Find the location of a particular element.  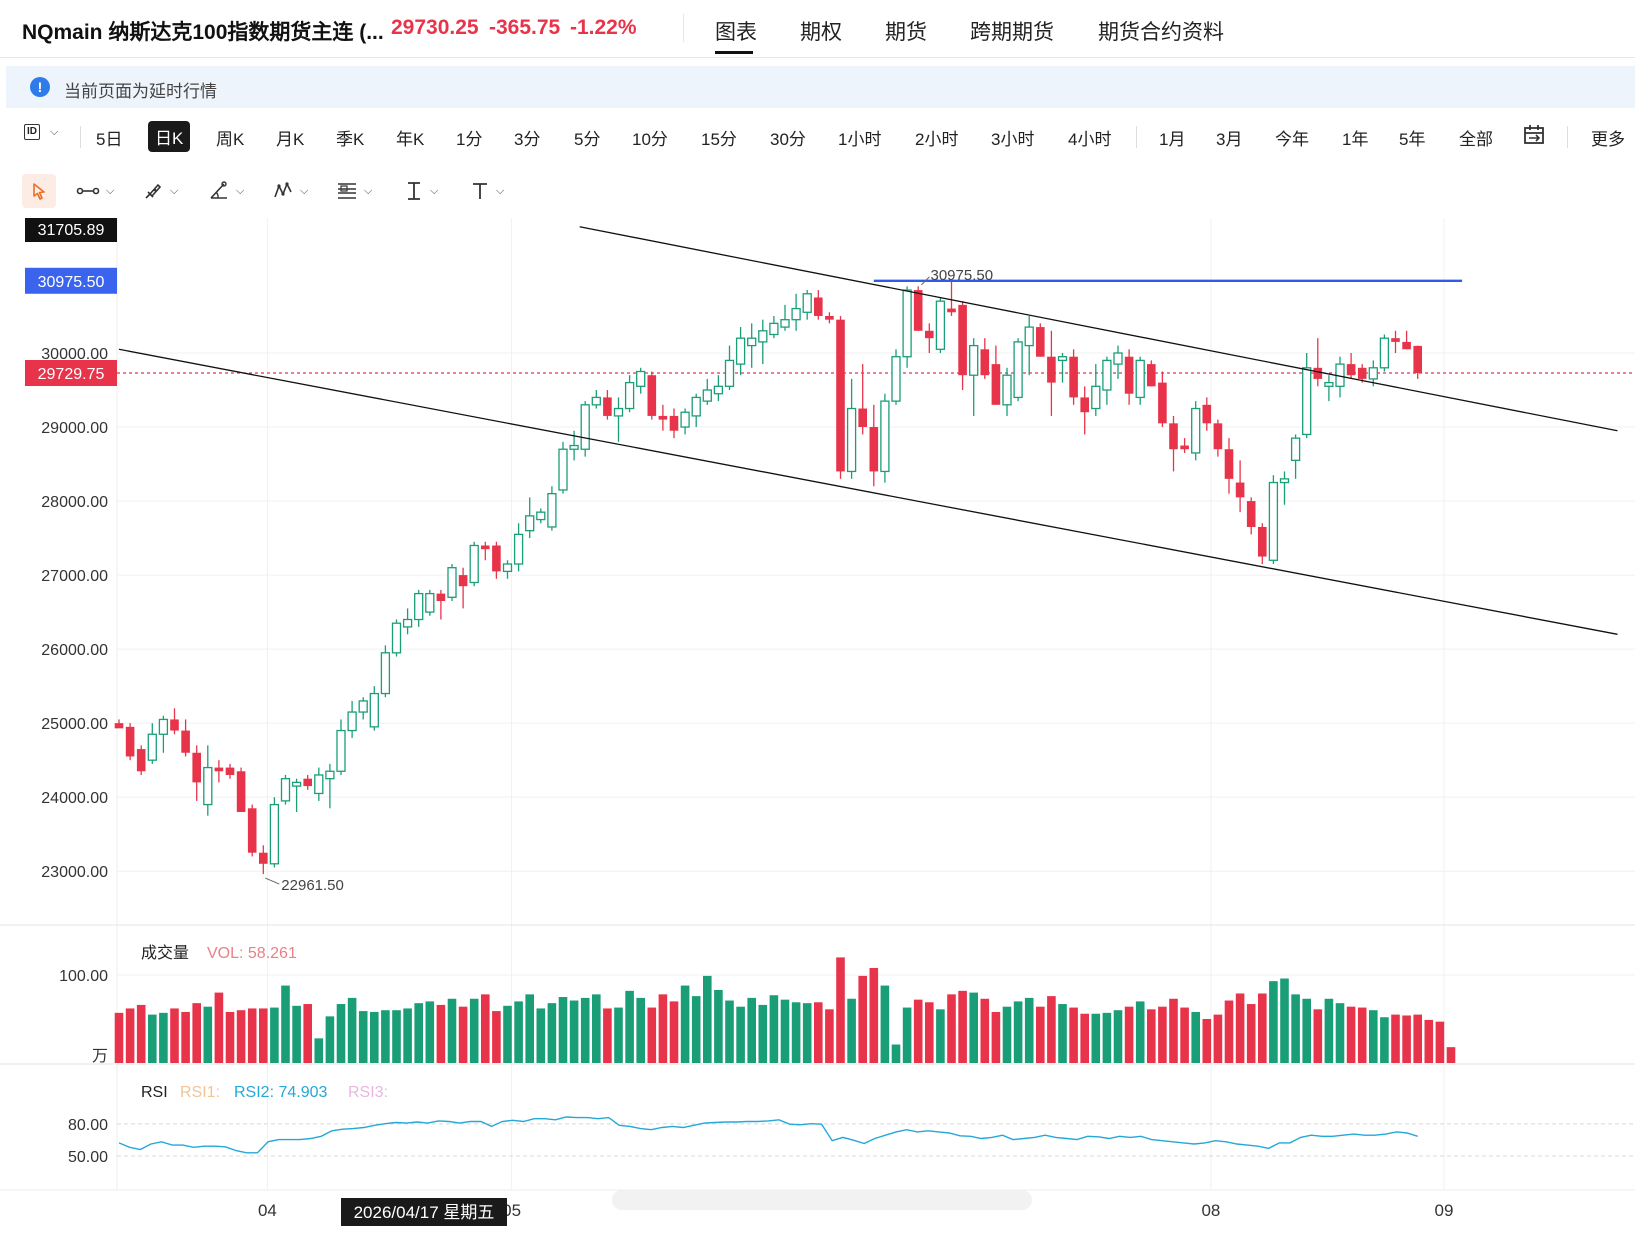

period-3小时: 3小时 is located at coordinates (1013, 139).